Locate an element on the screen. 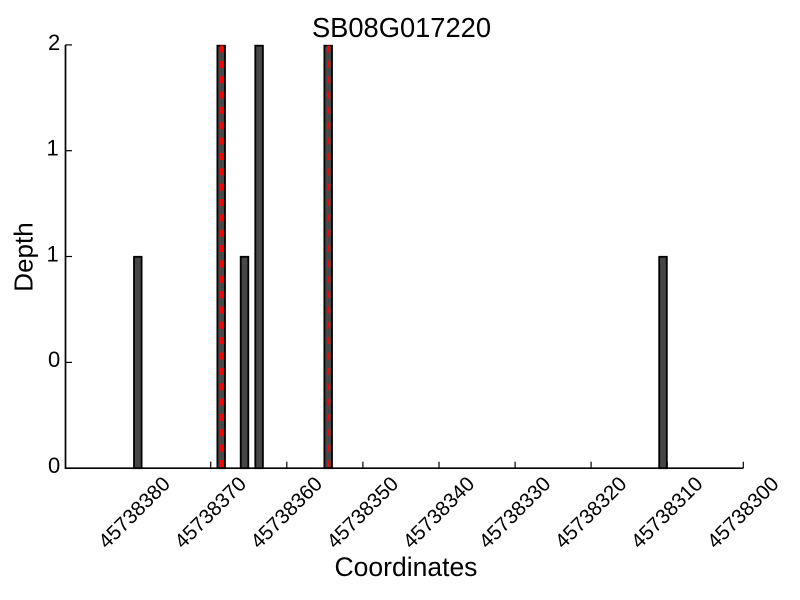 This screenshot has width=800, height=600. svg-text: Coordinates is located at coordinates (406, 567).